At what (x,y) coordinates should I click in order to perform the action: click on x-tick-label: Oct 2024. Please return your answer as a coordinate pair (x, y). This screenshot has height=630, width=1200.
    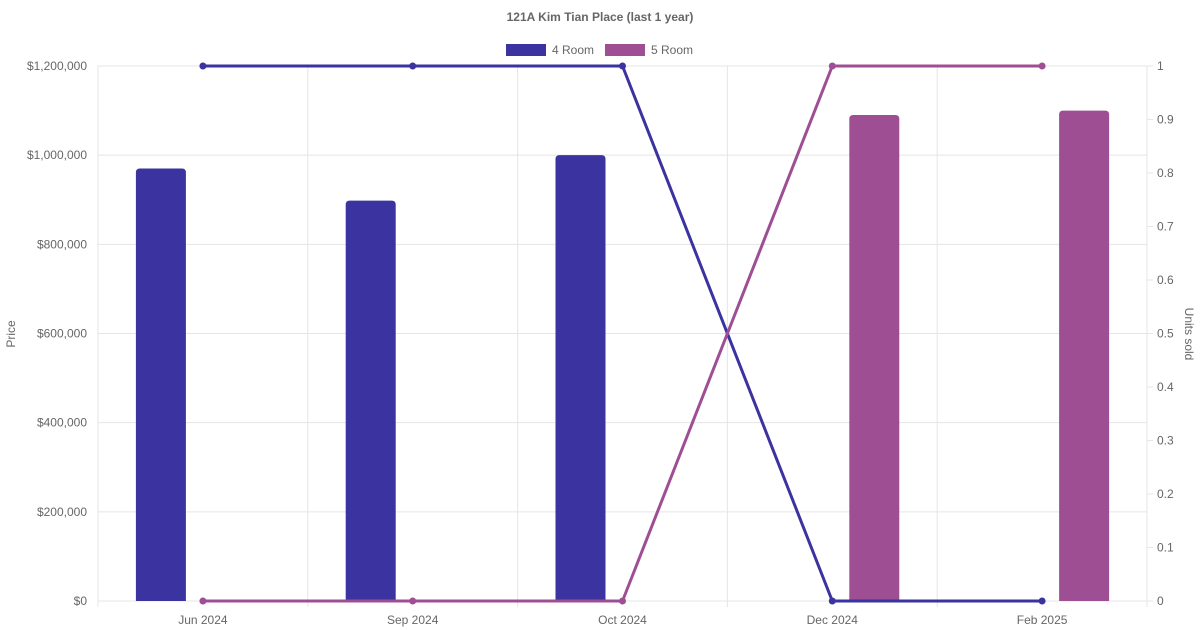
    Looking at the image, I should click on (622, 620).